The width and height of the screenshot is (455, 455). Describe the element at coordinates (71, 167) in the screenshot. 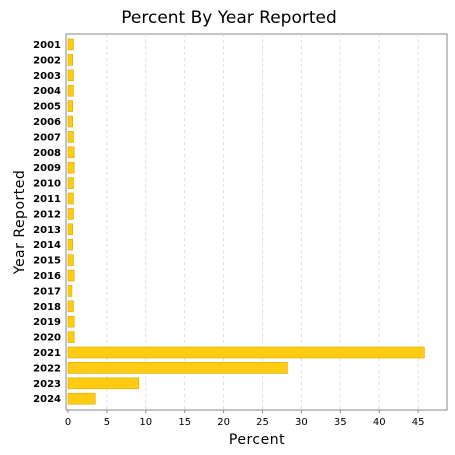

I see `bar-2009` at that location.